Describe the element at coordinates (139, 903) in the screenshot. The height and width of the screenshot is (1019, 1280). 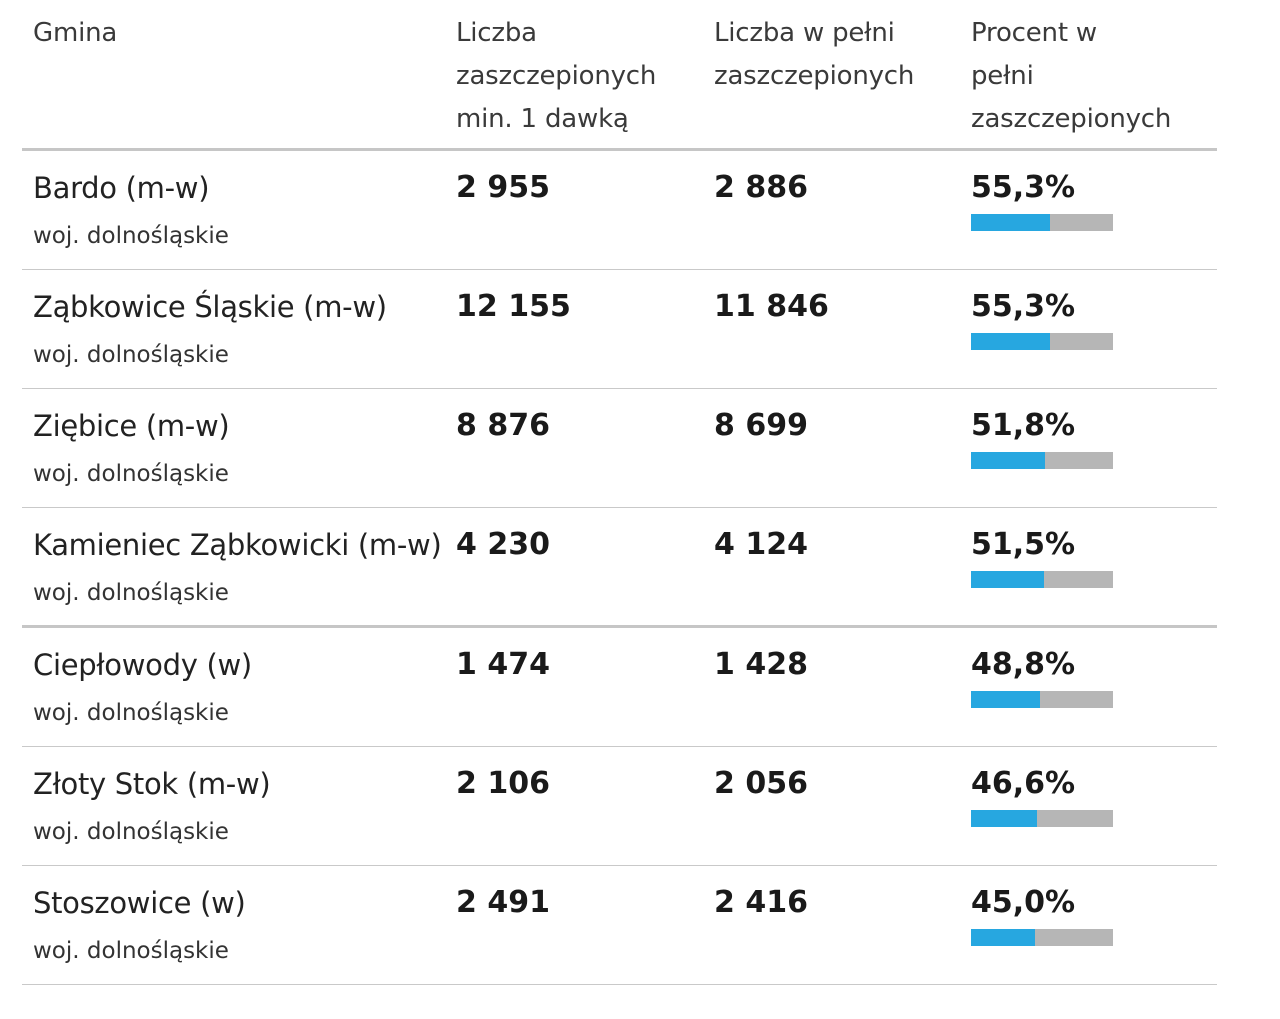
I see `gmina-name: Stoszowice (w)` at that location.